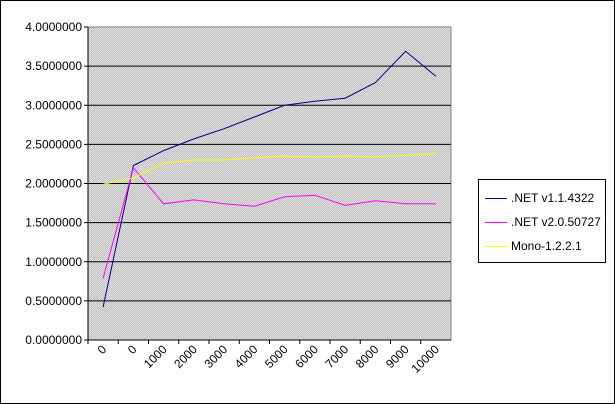 The image size is (615, 404). I want to click on x-tick-label: 2000, so click(185, 356).